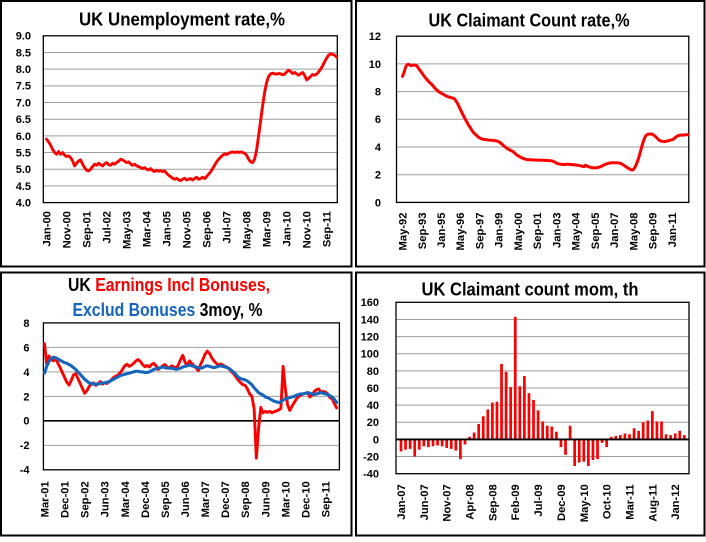  I want to click on svg-text: Jan-00, so click(48, 228).